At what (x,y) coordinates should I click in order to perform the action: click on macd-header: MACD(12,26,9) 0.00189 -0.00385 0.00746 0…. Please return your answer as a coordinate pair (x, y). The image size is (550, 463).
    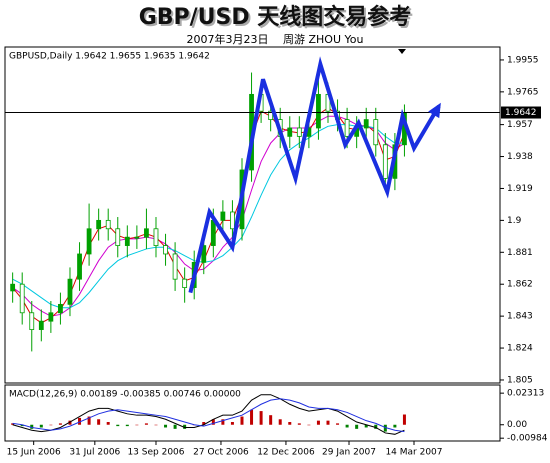
    Looking at the image, I should click on (125, 395).